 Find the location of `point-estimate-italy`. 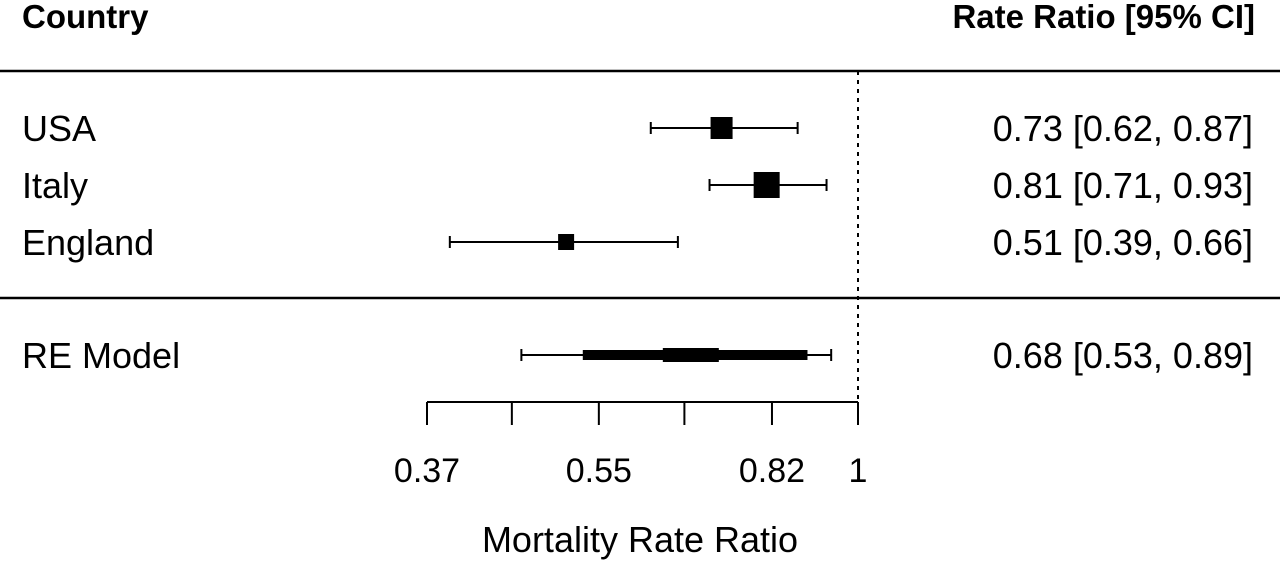

point-estimate-italy is located at coordinates (766, 185).